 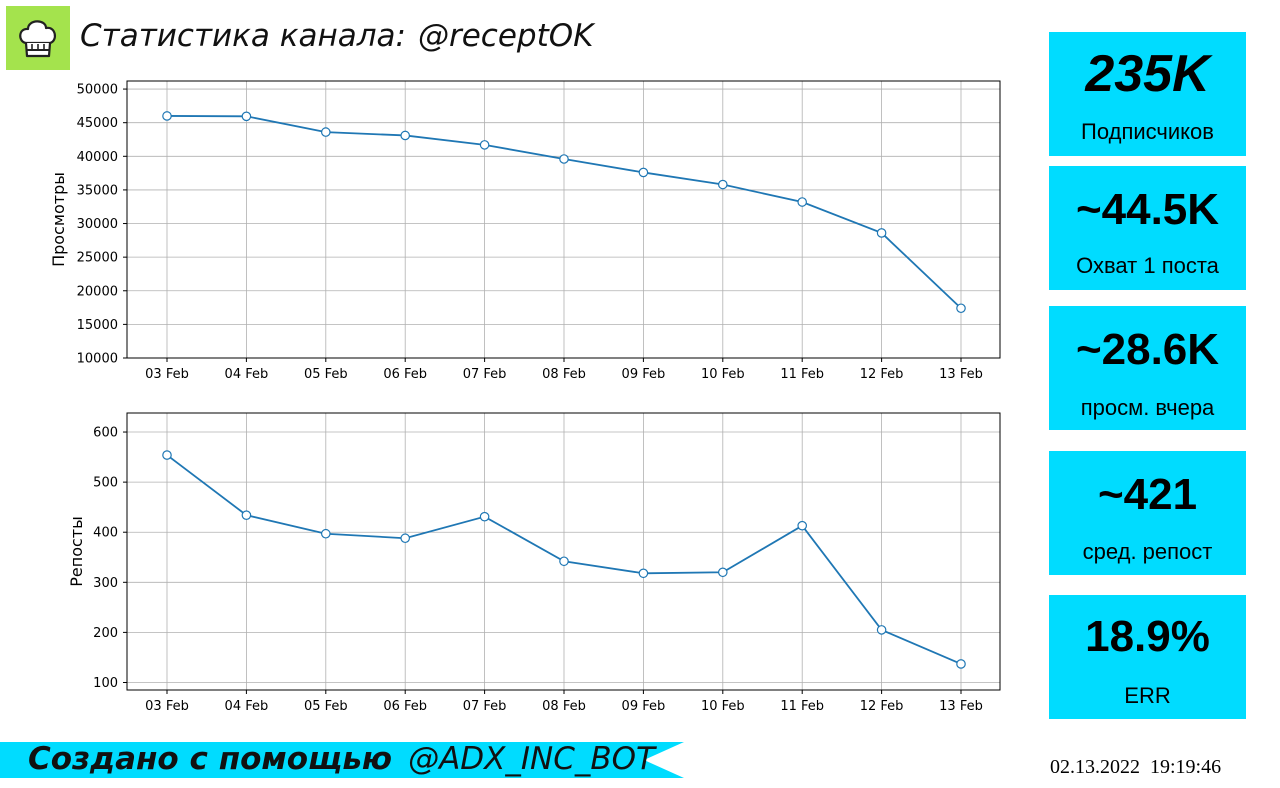 What do you see at coordinates (58, 219) in the screenshot?
I see `chart-1-y-axis-label: Просмотры` at bounding box center [58, 219].